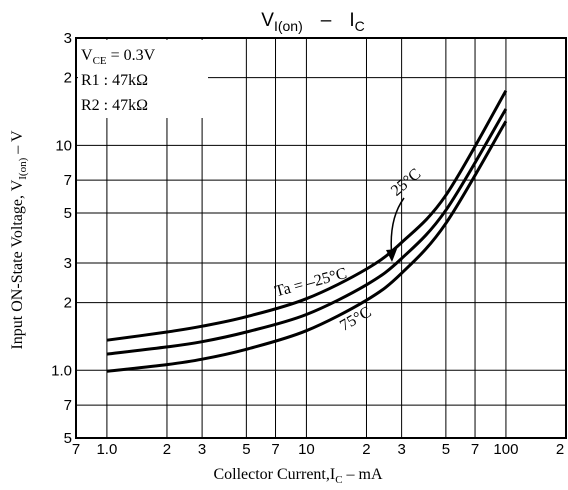  Describe the element at coordinates (355, 318) in the screenshot. I see `label-75c: 75°C` at that location.